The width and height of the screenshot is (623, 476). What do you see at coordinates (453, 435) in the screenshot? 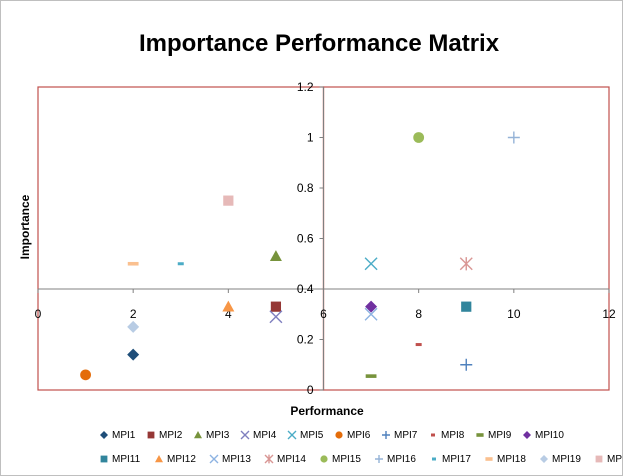
I see `legend-label: MPI8` at bounding box center [453, 435].